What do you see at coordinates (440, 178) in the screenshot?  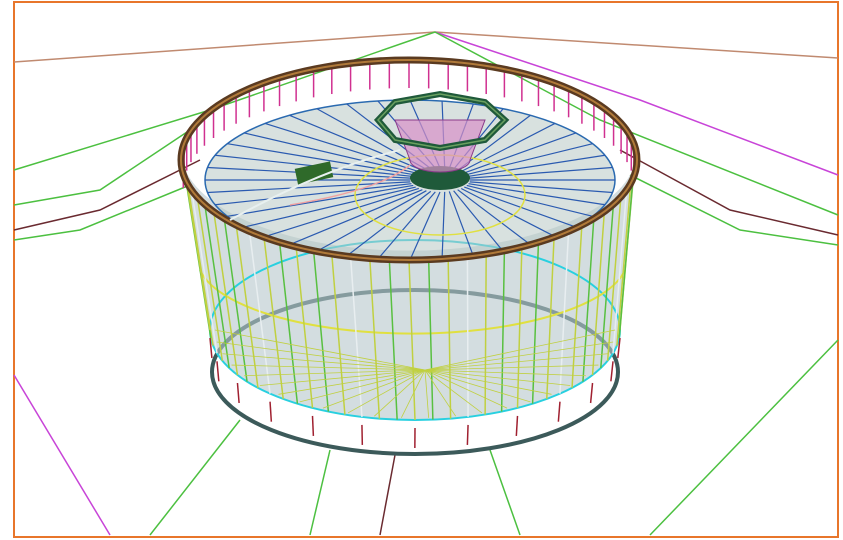 I see `hub-base` at bounding box center [440, 178].